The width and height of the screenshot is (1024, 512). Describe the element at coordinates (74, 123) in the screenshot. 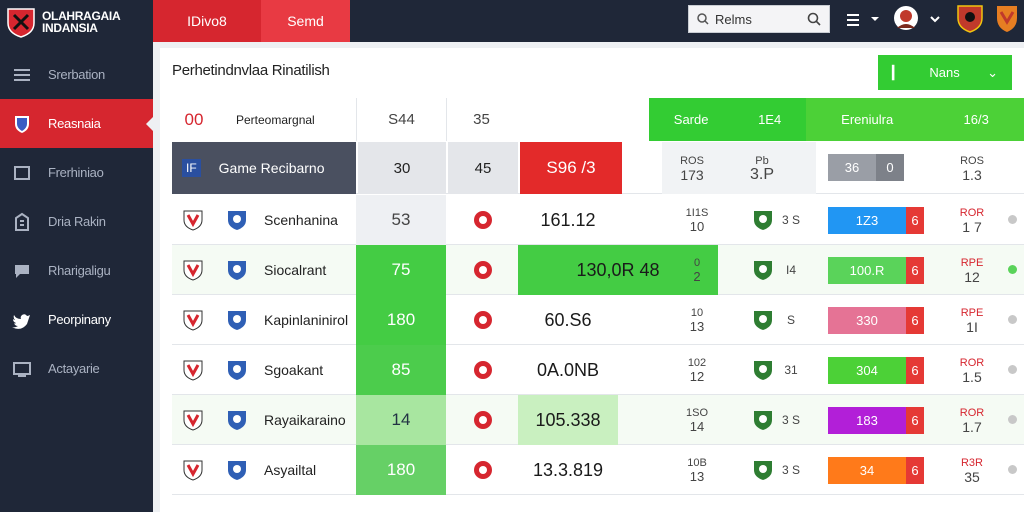

I see `sidebar-item-label: Reasnaia` at that location.